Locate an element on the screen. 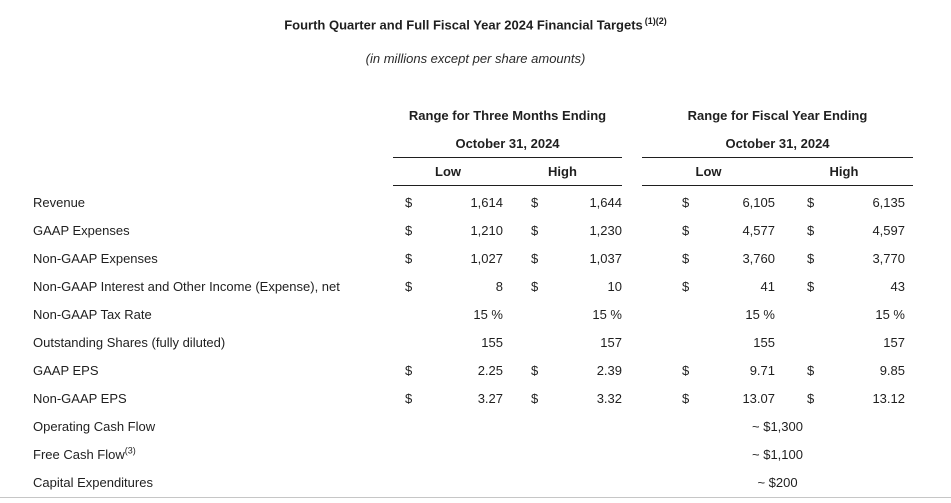 This screenshot has height=503, width=951. cell-fy-low: $13.07 is located at coordinates (708, 399).